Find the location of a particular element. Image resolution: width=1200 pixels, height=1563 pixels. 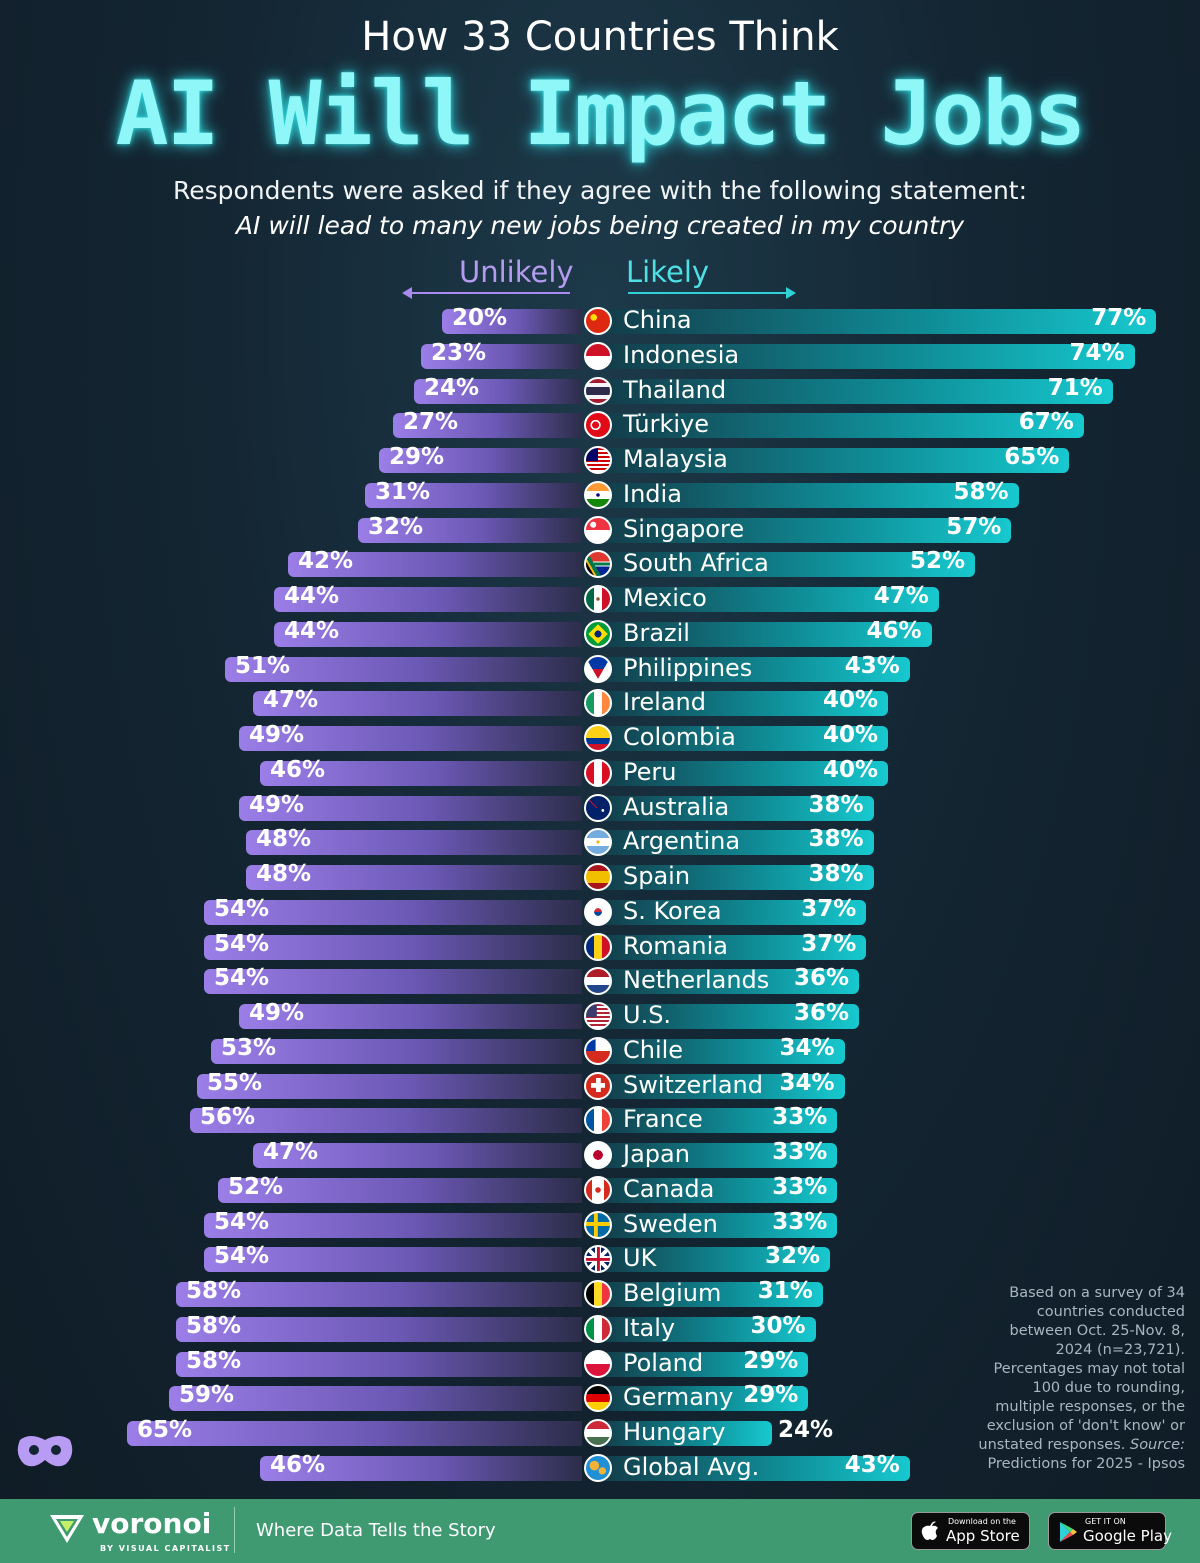

japan-flag-icon is located at coordinates (598, 1155).